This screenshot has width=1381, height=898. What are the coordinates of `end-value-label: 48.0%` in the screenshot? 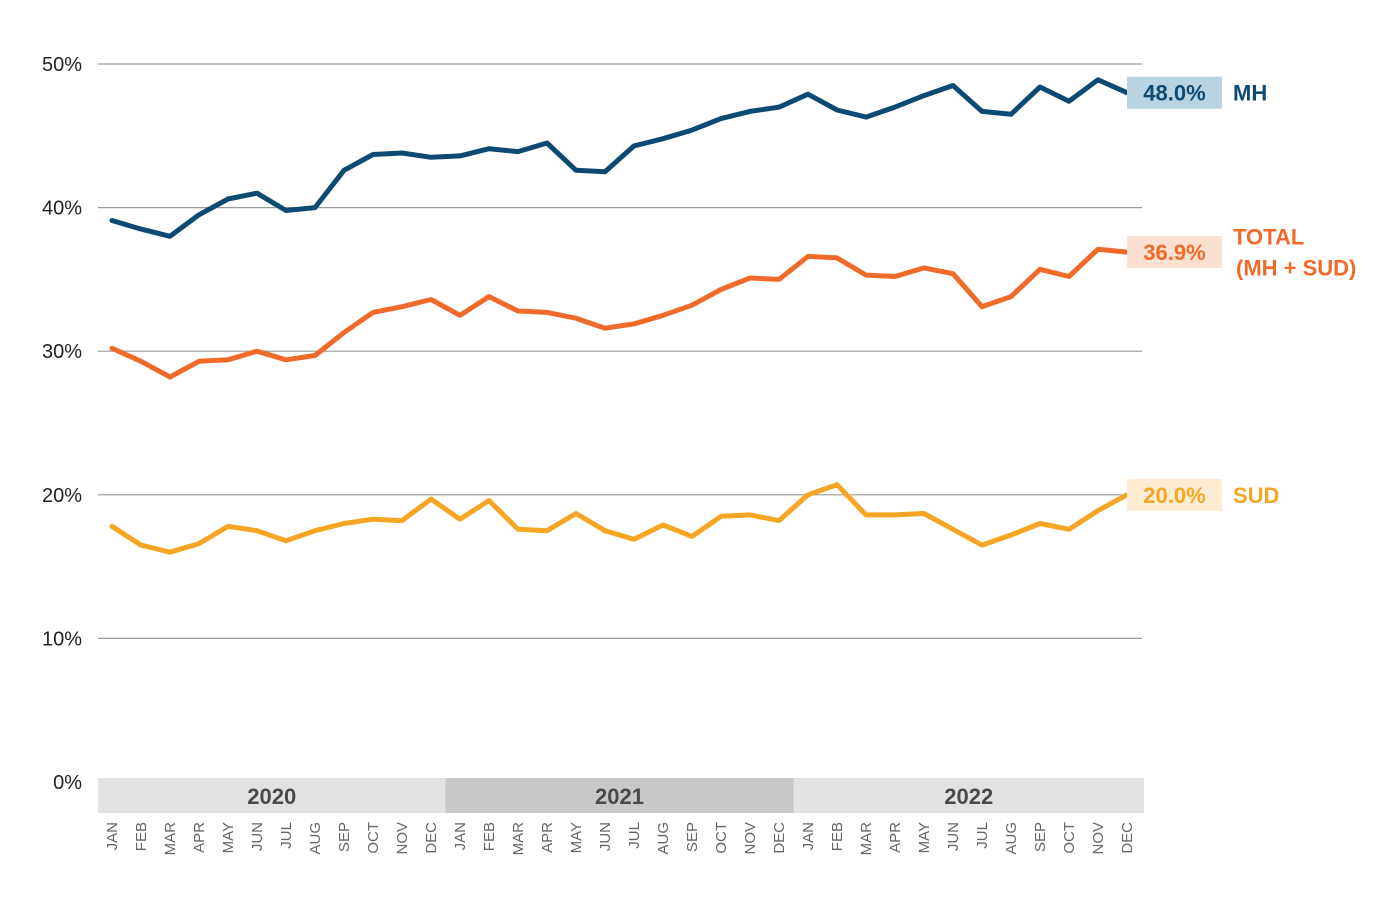 It's located at (1174, 93).